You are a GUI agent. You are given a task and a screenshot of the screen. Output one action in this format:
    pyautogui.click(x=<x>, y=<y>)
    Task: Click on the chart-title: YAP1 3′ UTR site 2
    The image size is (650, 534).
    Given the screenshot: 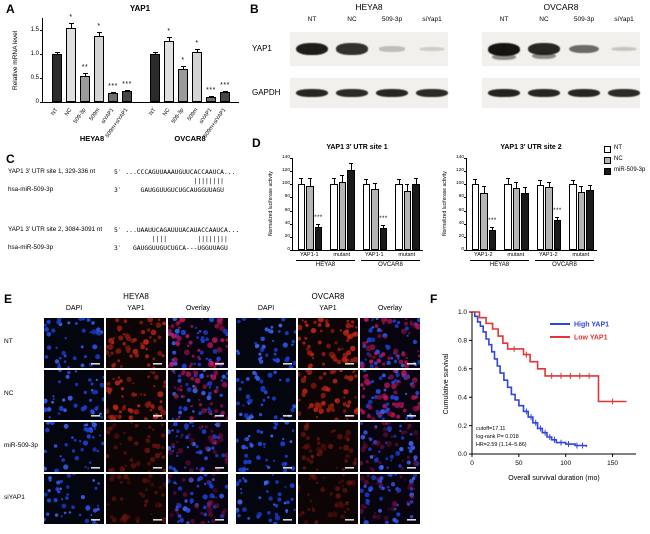 What is the action you would take?
    pyautogui.click(x=531, y=147)
    